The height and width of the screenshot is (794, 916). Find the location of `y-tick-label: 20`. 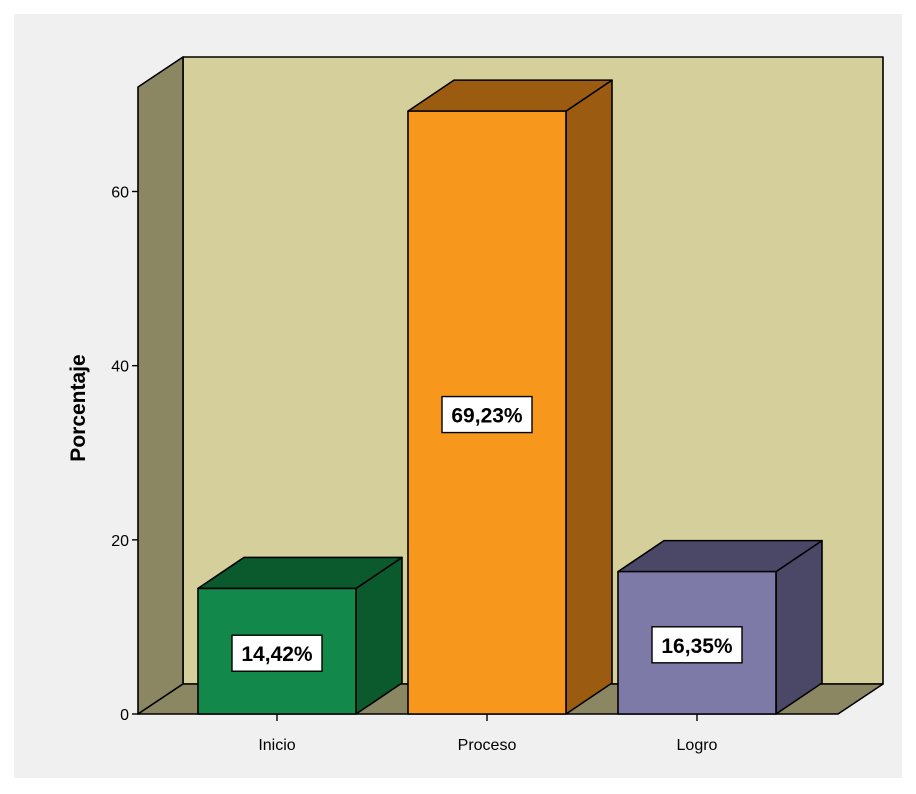

y-tick-label: 20 is located at coordinates (120, 541).